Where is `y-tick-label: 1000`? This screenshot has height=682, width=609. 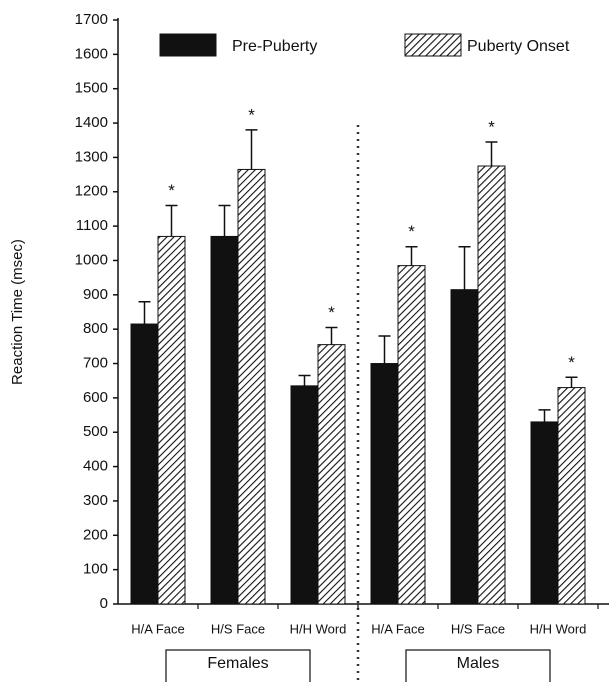
y-tick-label: 1000 is located at coordinates (91, 259).